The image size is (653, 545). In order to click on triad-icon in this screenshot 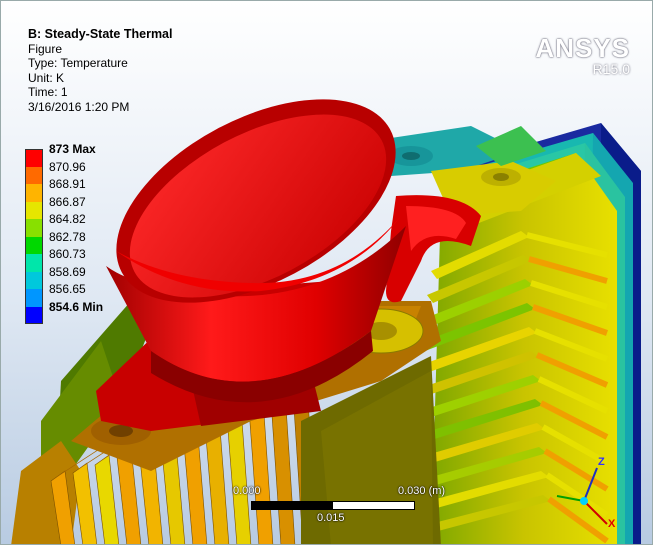, I will do `click(582, 496)`.